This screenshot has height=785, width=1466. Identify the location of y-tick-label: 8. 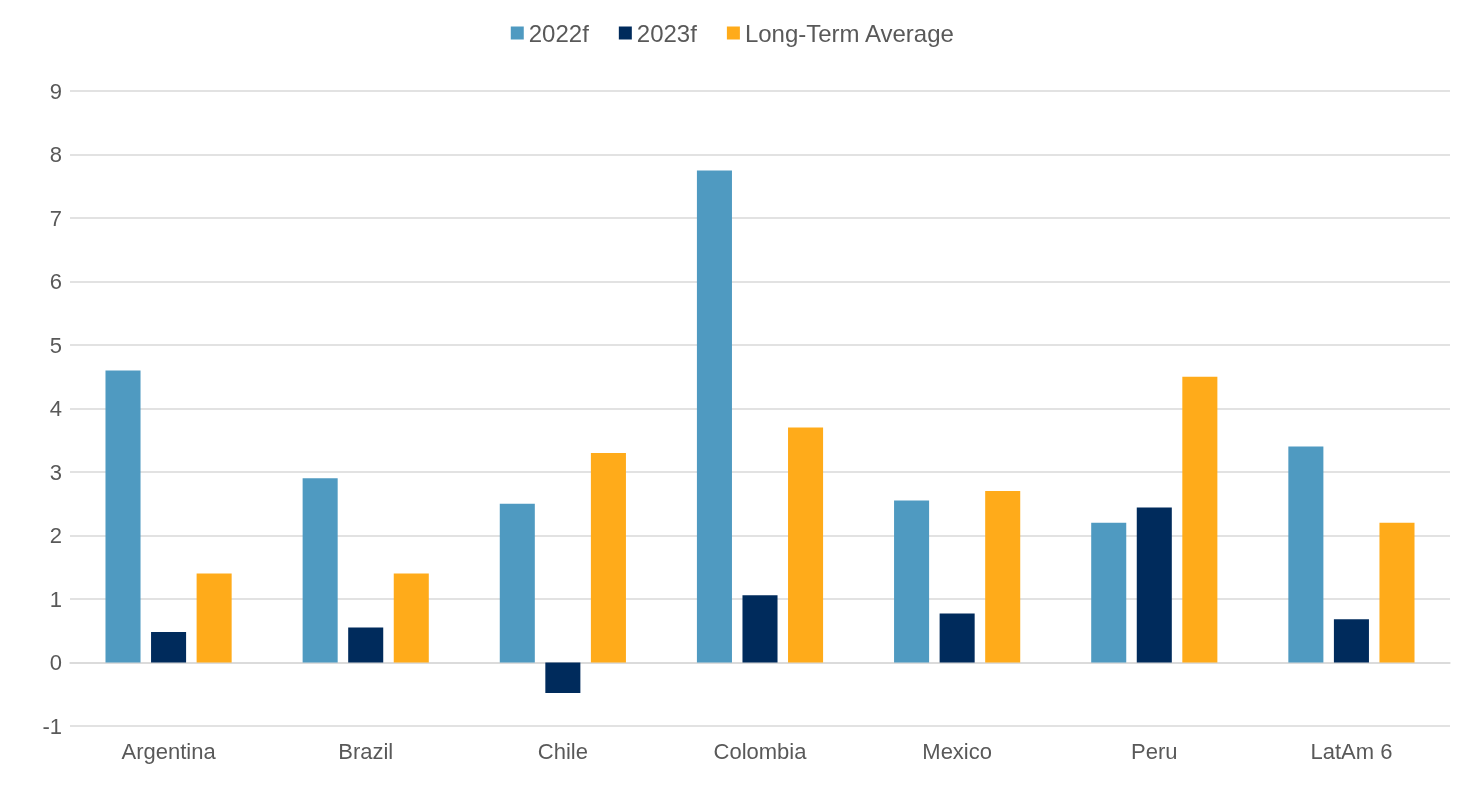
(55, 154).